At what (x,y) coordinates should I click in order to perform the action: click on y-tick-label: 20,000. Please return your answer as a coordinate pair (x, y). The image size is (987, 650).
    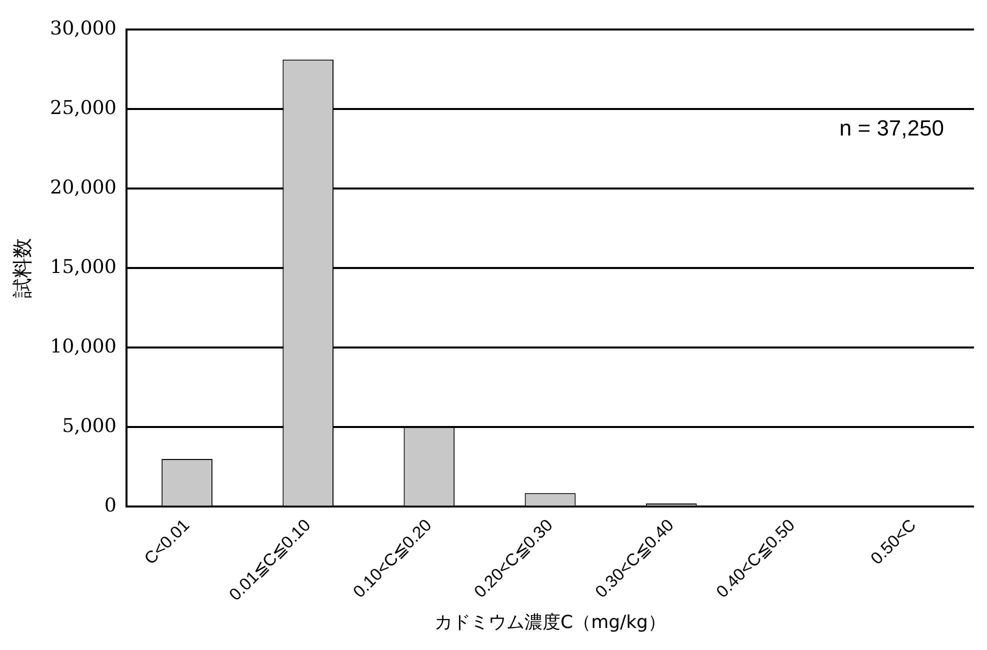
    Looking at the image, I should click on (83, 187).